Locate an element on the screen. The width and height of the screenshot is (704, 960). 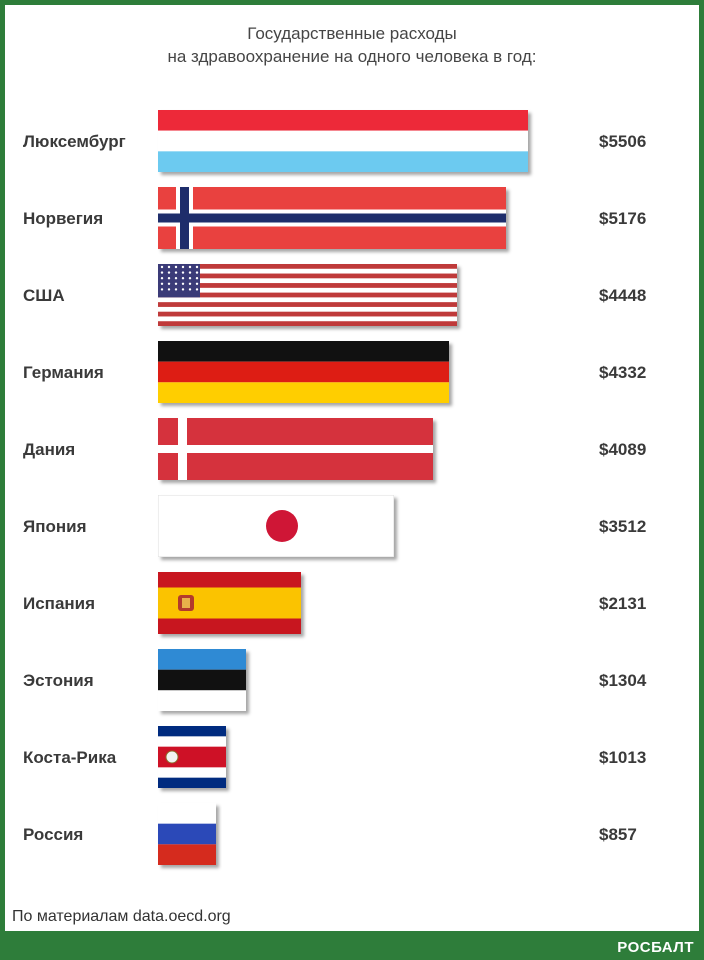
country-label: Эстония is located at coordinates (58, 680).